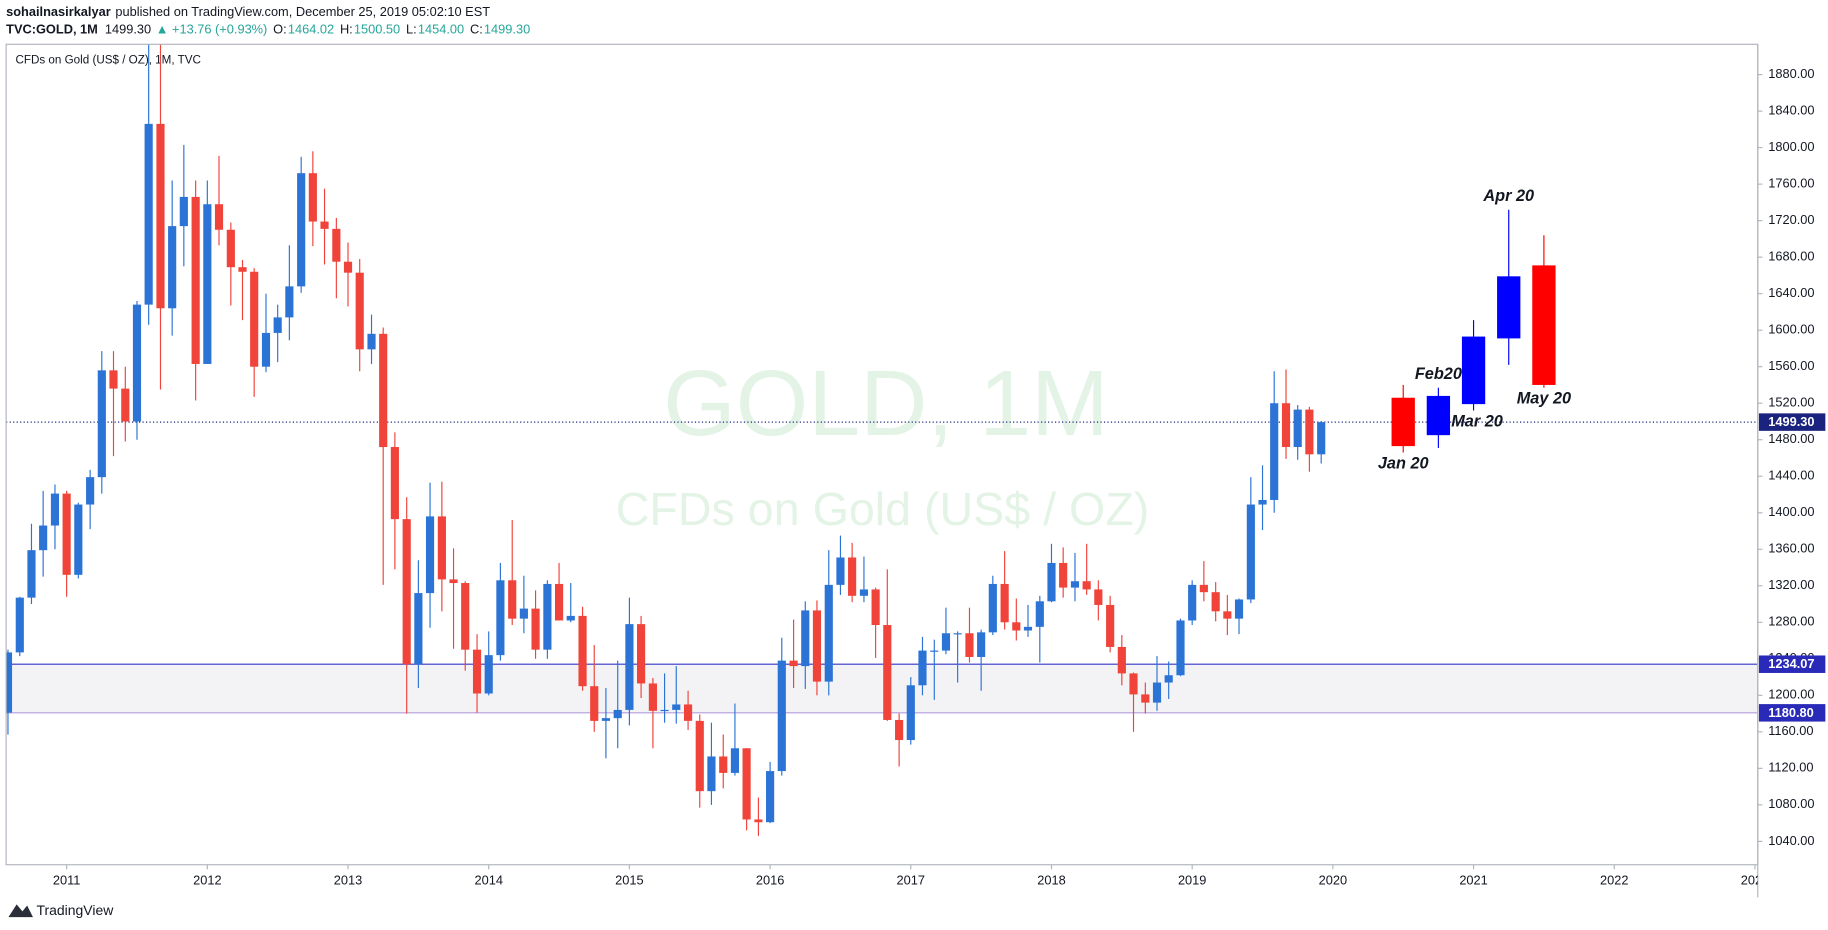 Image resolution: width=1828 pixels, height=930 pixels. Describe the element at coordinates (1473, 879) in the screenshot. I see `x-tick-label: 2021` at that location.